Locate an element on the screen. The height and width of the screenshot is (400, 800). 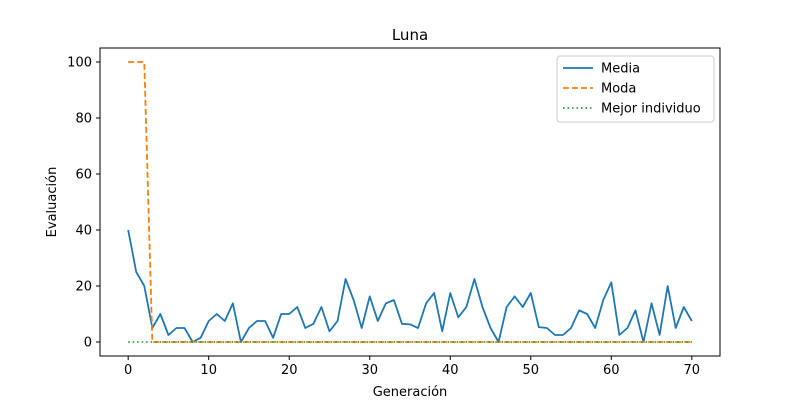
legend-entry: Moda is located at coordinates (618, 89).